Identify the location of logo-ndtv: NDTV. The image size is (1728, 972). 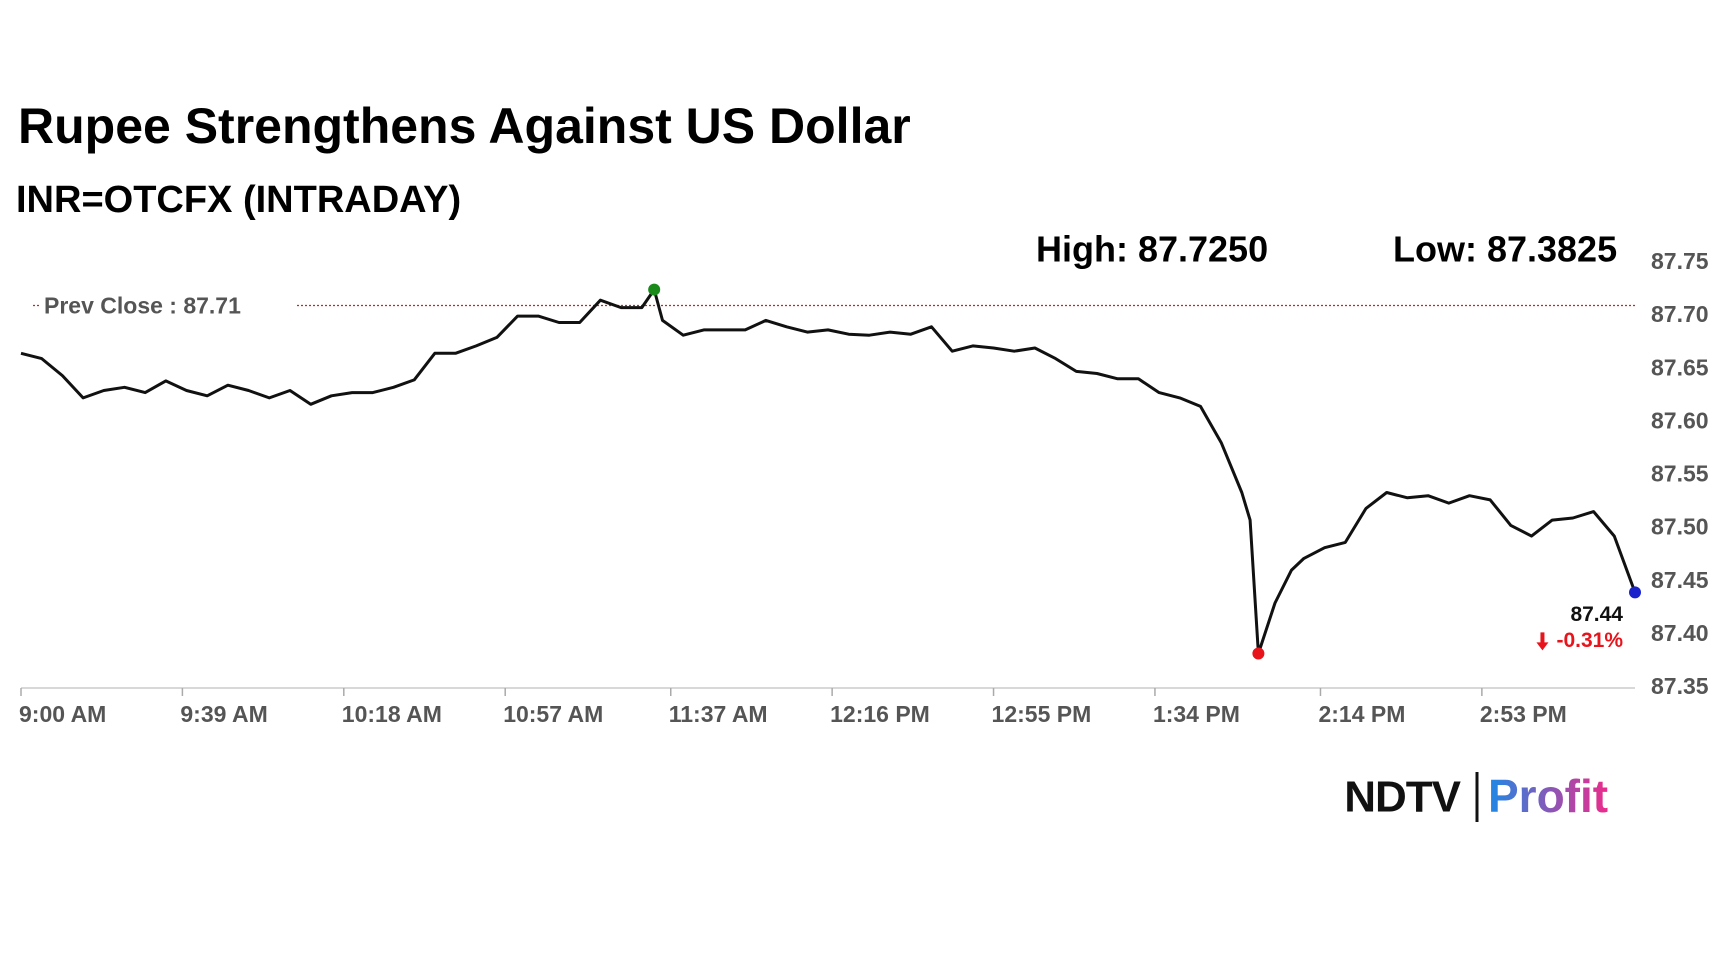
(1402, 797).